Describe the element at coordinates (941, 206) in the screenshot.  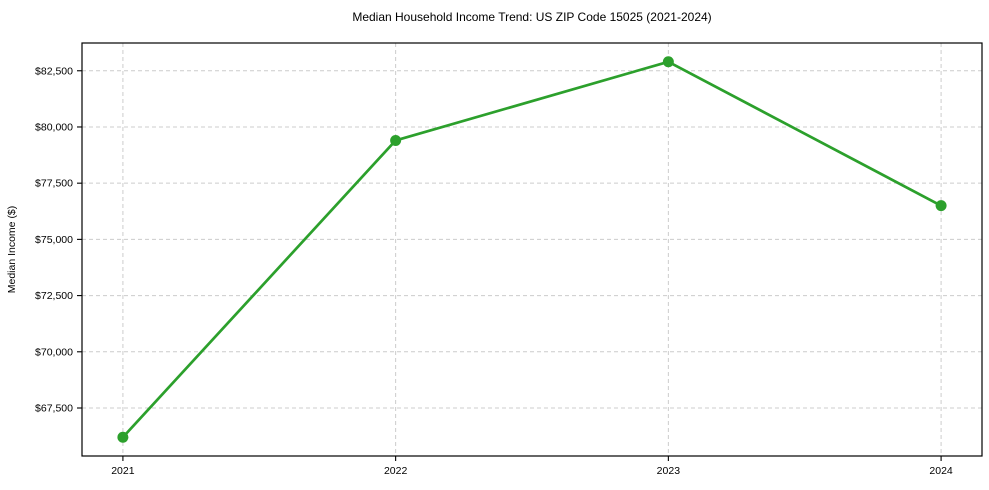
I see `data-point-2024` at that location.